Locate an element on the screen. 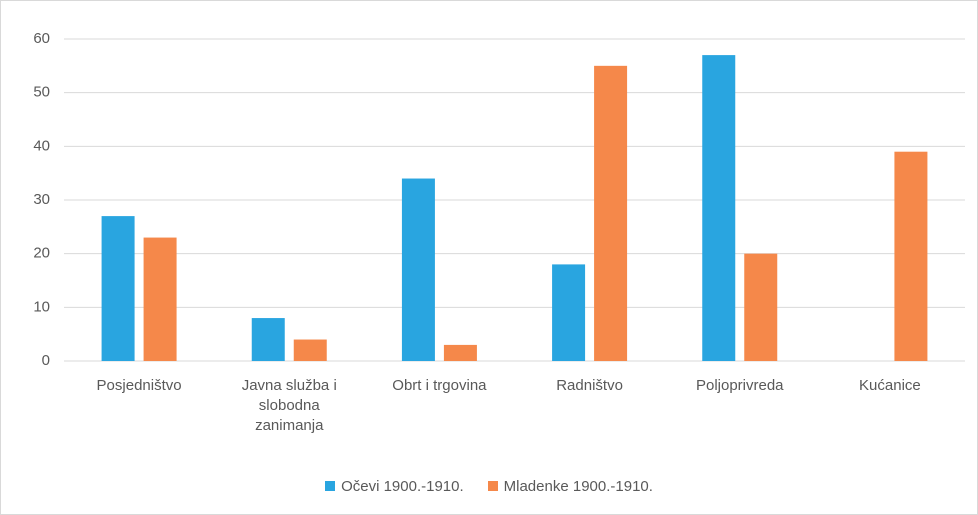 The image size is (978, 515). legend: Očevi 1900.-1910. Mladenke 1900.-1910. is located at coordinates (489, 486).